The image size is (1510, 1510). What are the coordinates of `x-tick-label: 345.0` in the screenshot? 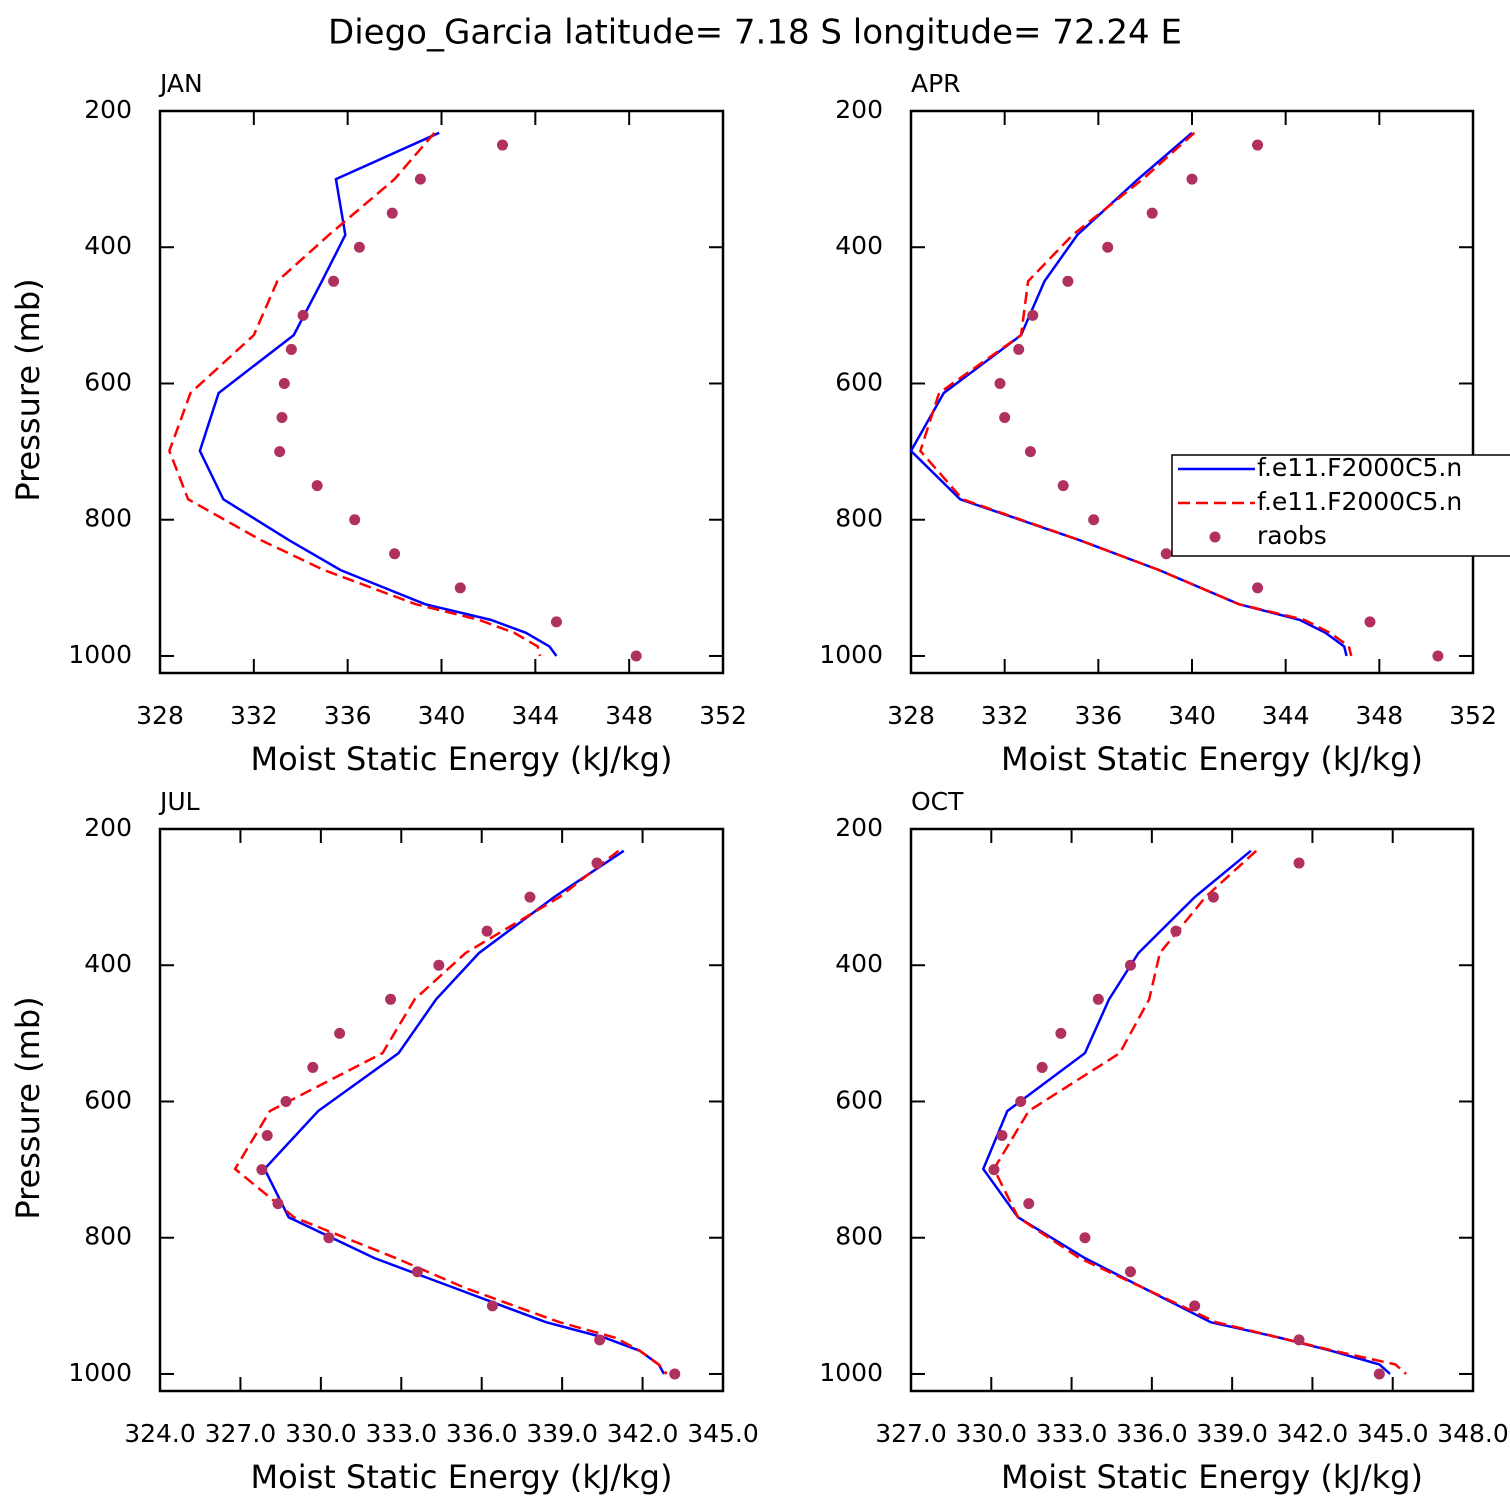 It's located at (723, 1433).